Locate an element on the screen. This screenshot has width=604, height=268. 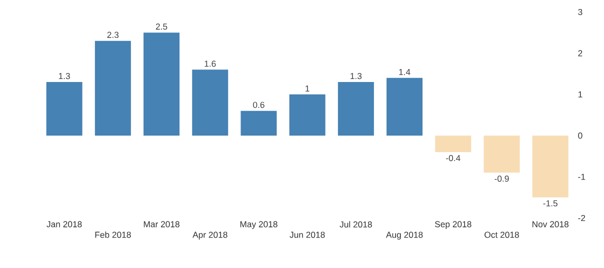
y-tick-label: 0 is located at coordinates (580, 135).